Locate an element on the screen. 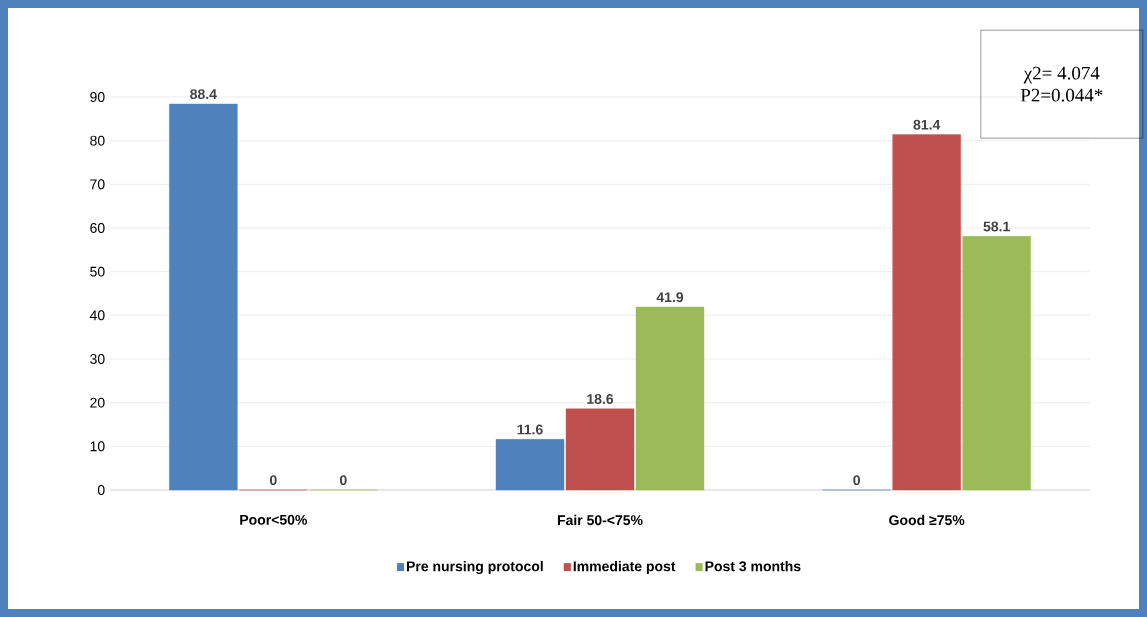 This screenshot has height=617, width=1147. y-tick-label: 40 is located at coordinates (97, 315).